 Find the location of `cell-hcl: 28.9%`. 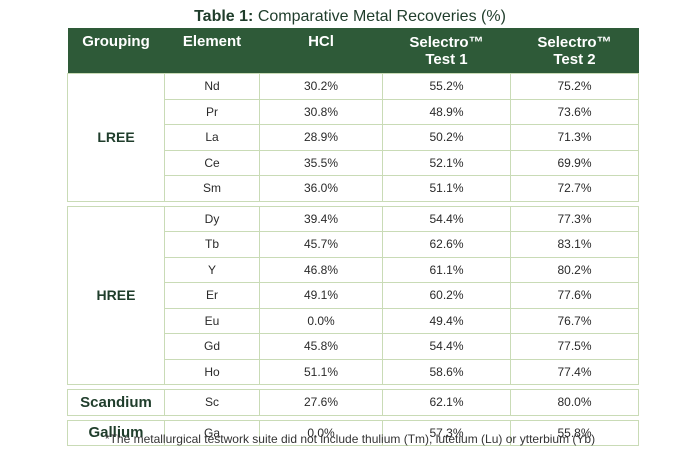

cell-hcl: 28.9% is located at coordinates (321, 137).